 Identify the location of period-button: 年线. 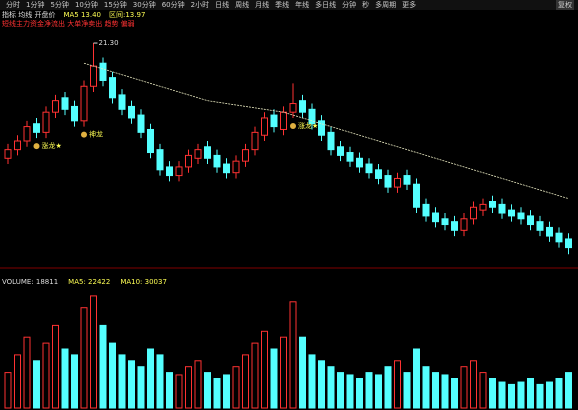
(302, 5).